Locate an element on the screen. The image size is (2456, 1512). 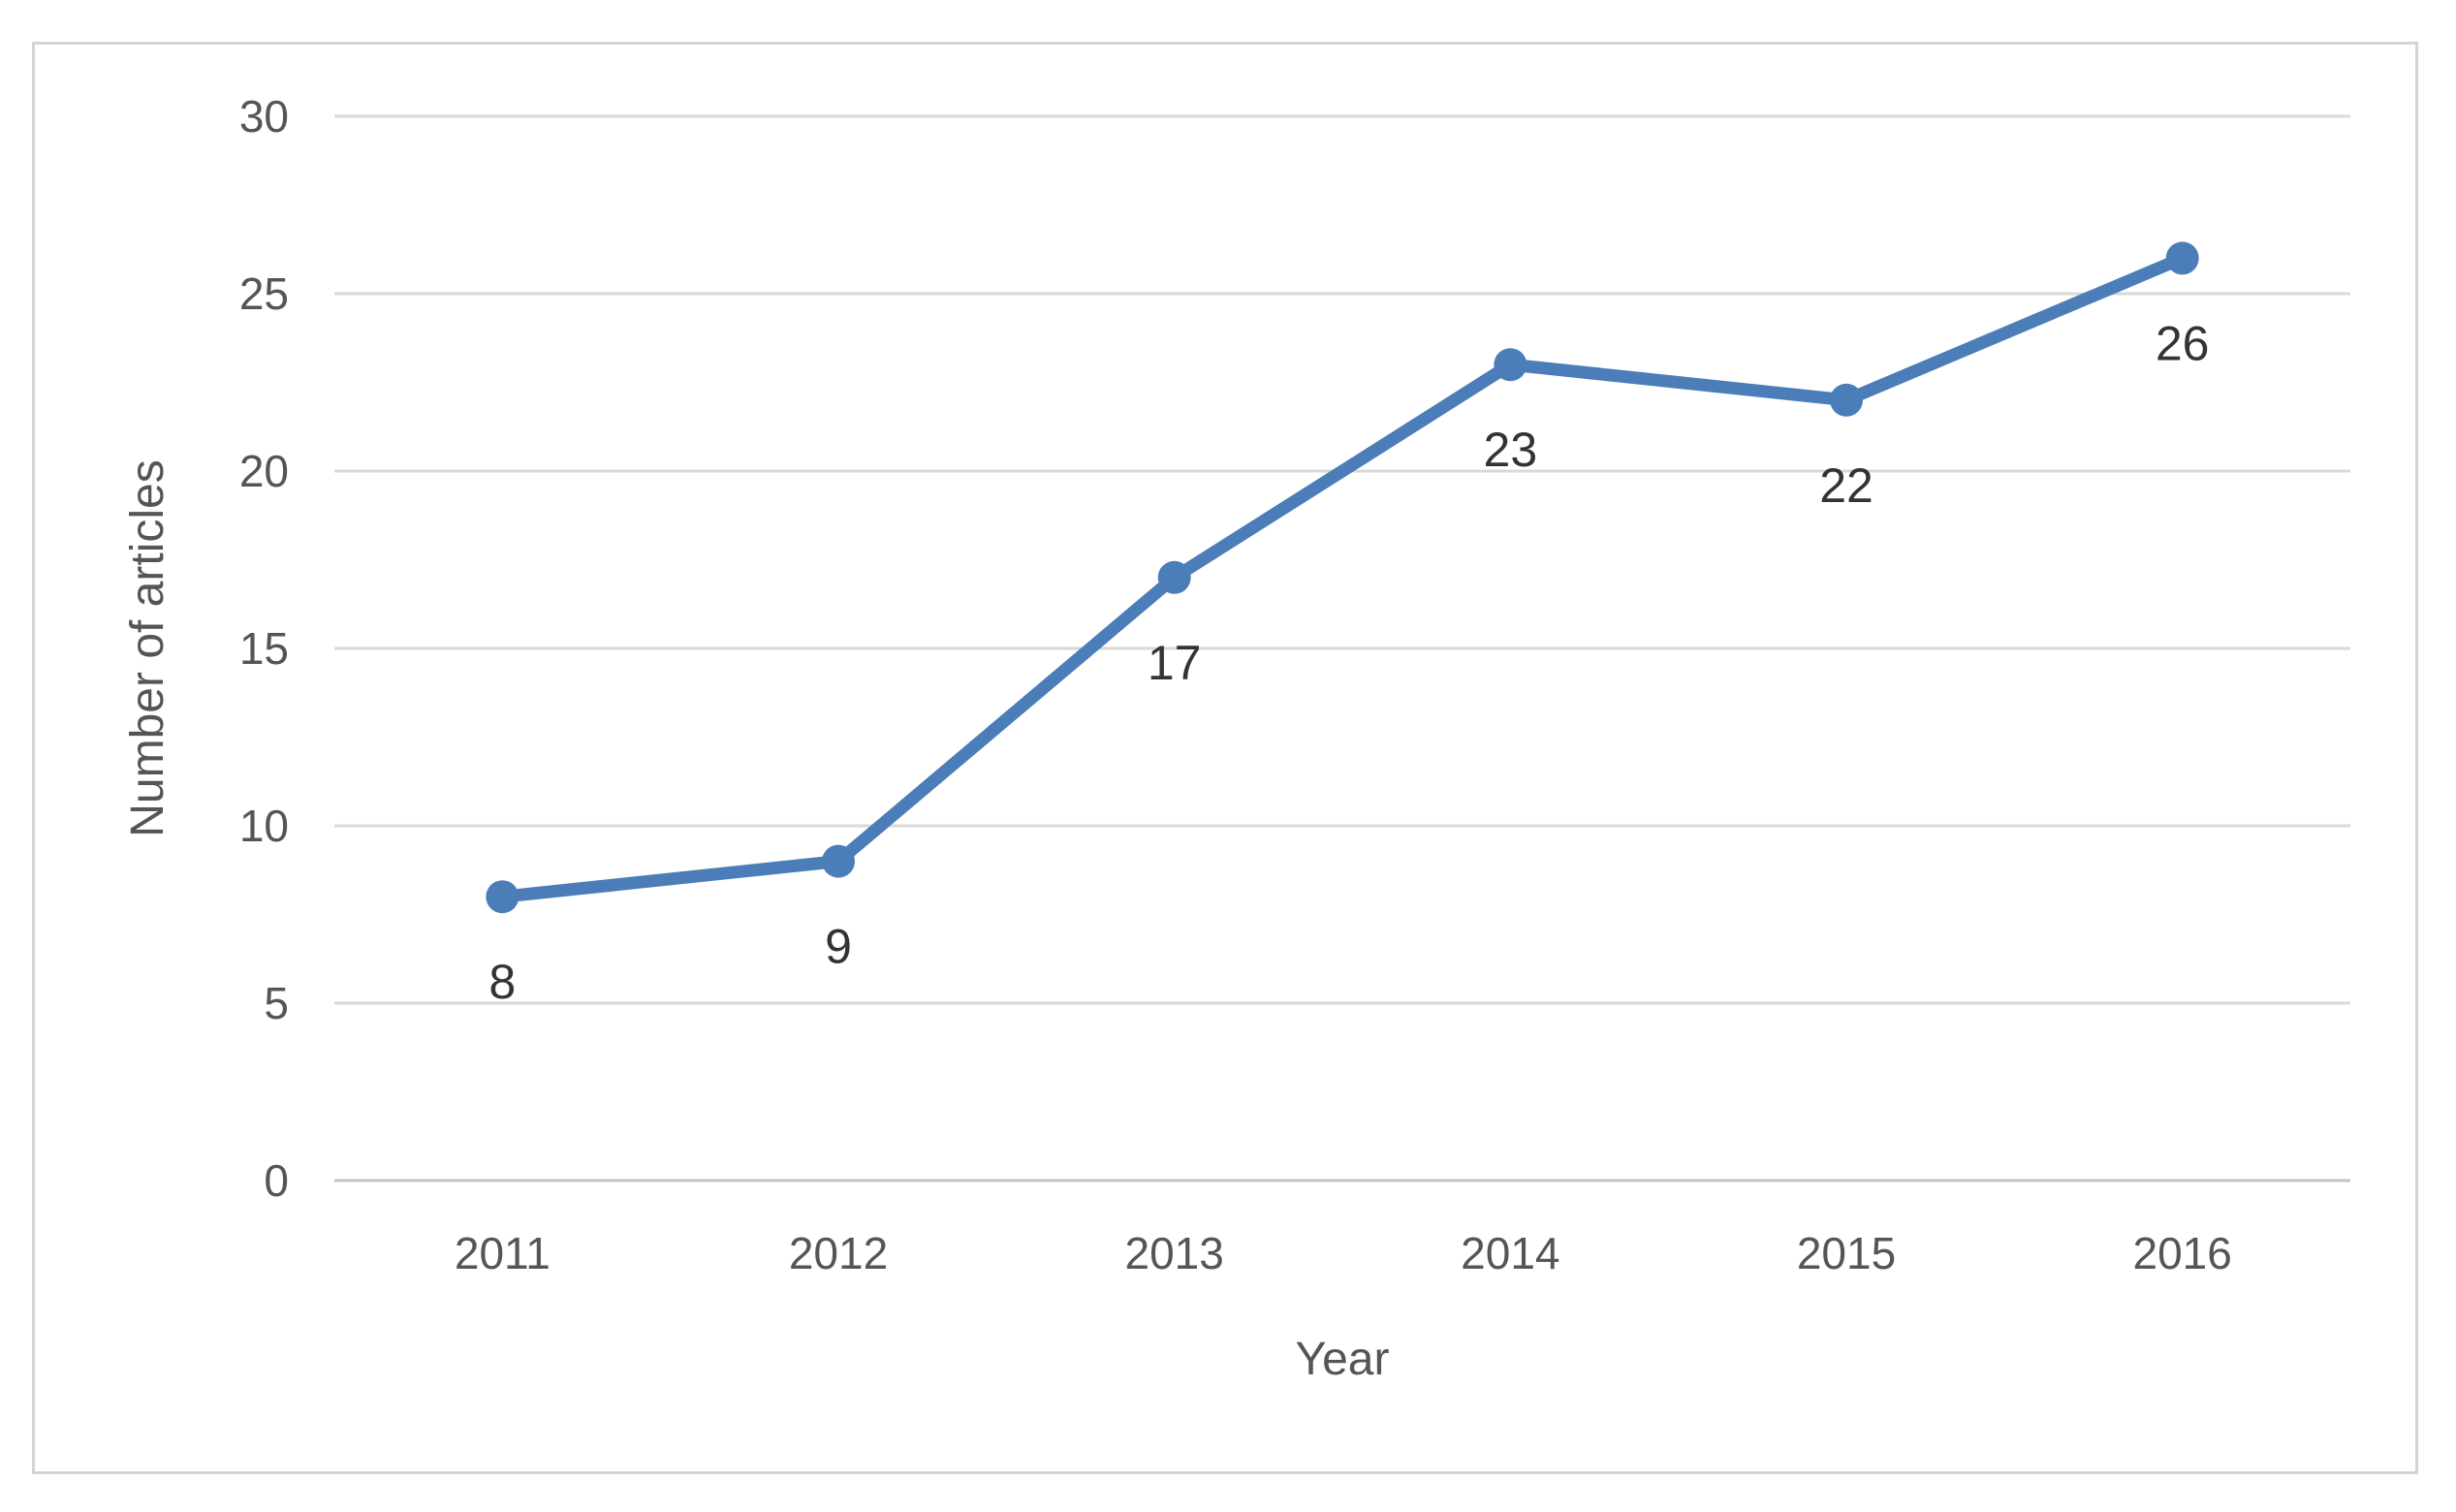
data-point-label: 9 is located at coordinates (838, 947).